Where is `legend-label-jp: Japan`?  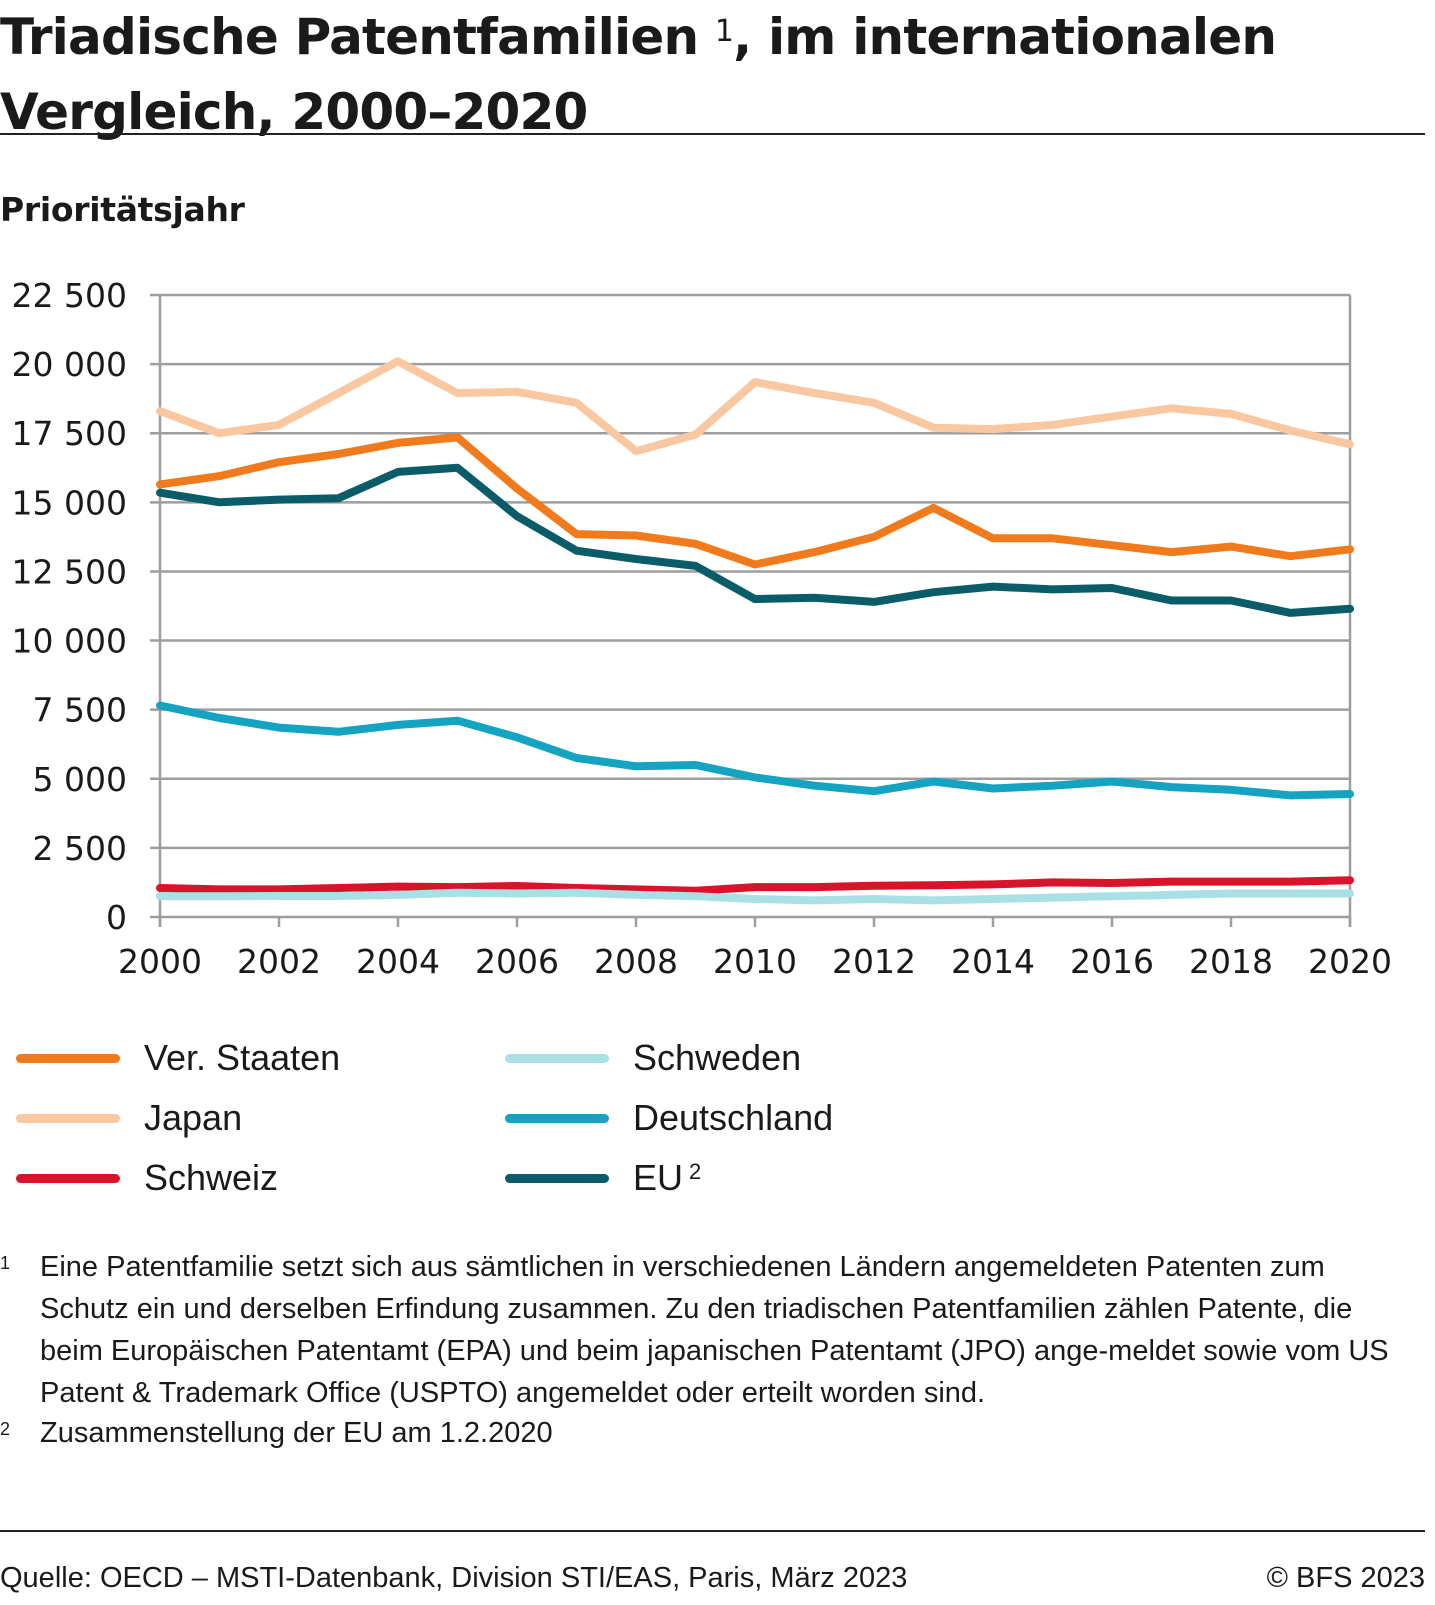 legend-label-jp: Japan is located at coordinates (193, 1117).